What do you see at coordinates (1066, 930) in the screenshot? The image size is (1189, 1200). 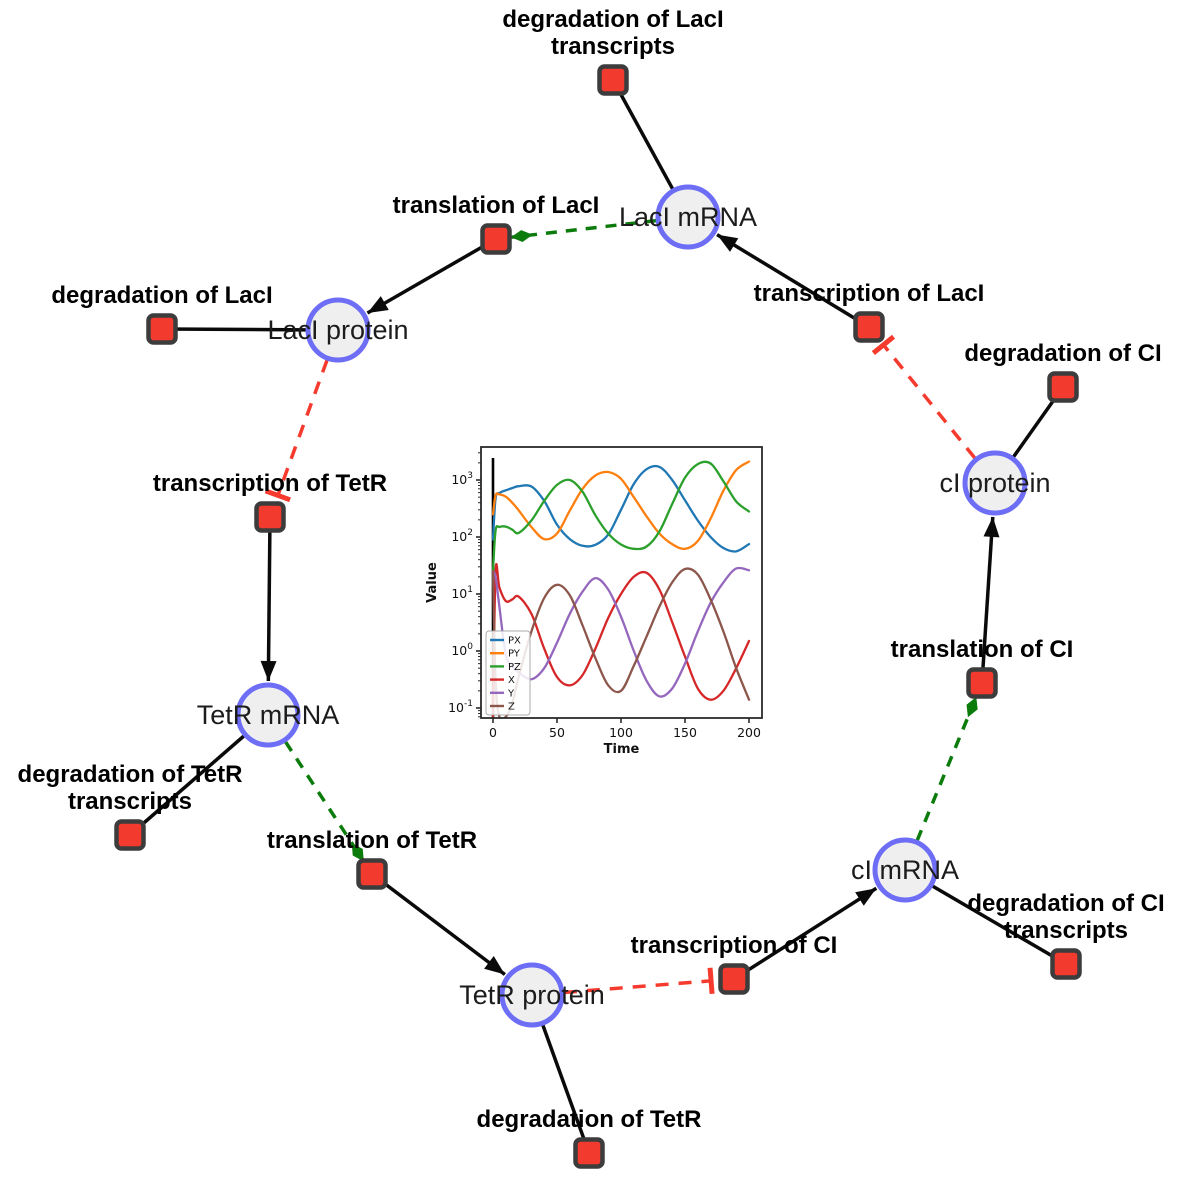 I see `reaction-label-deg_ci_tx-line2: transcripts` at bounding box center [1066, 930].